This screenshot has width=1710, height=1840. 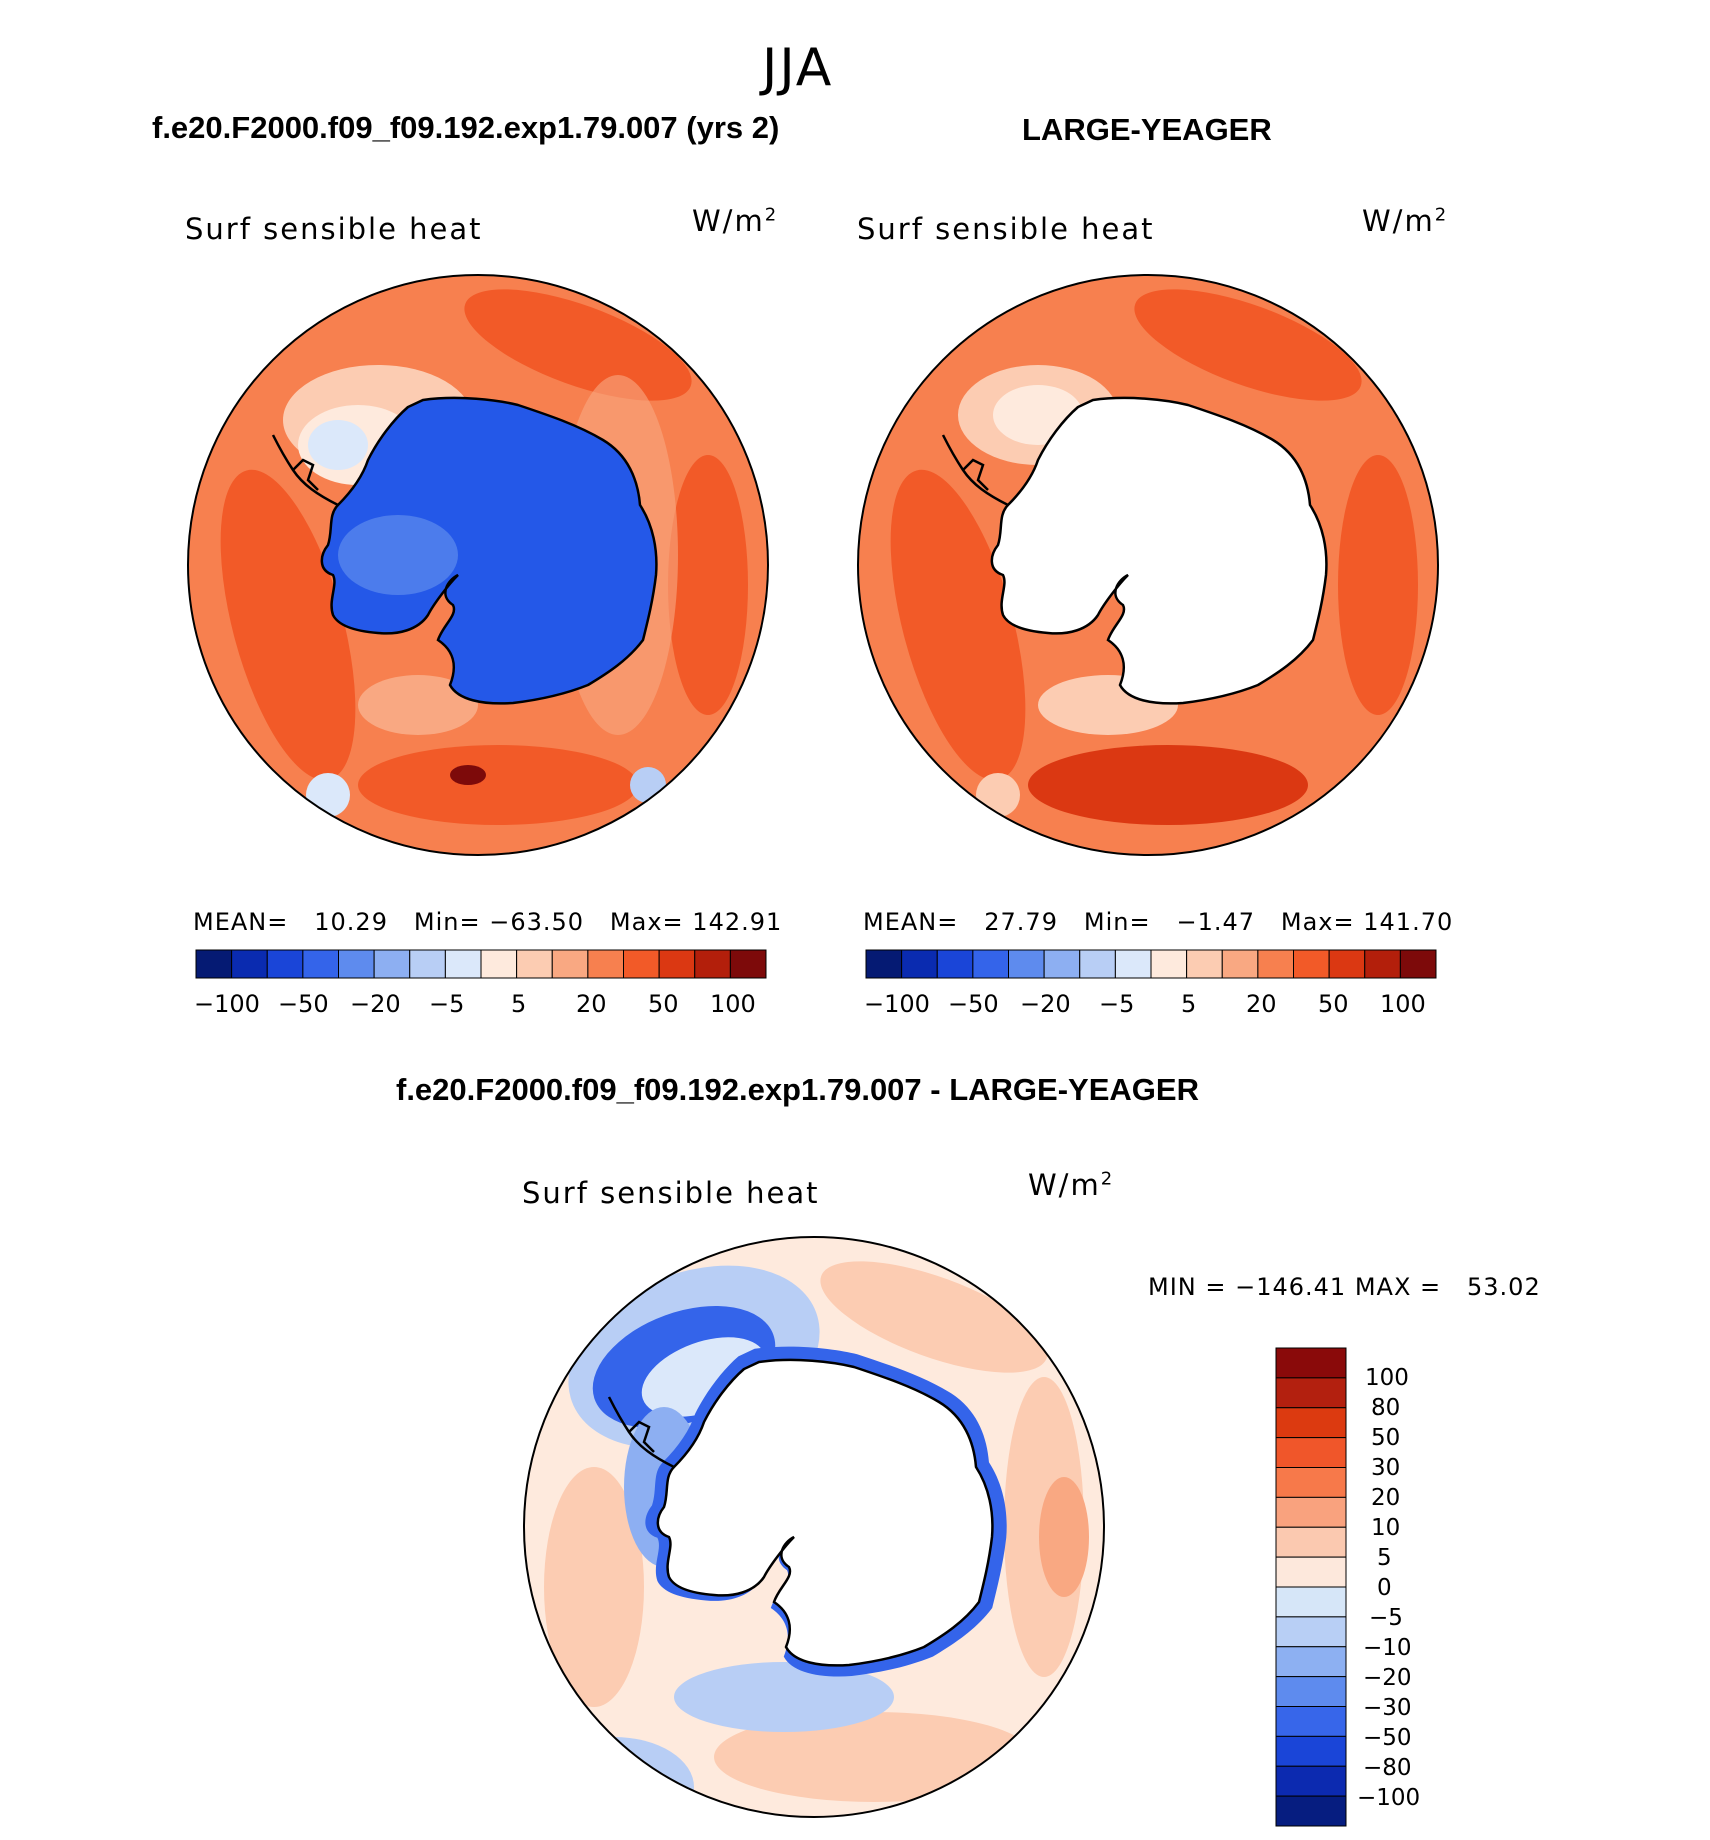 I want to click on colorbar-label: 10, so click(x=1386, y=1528).